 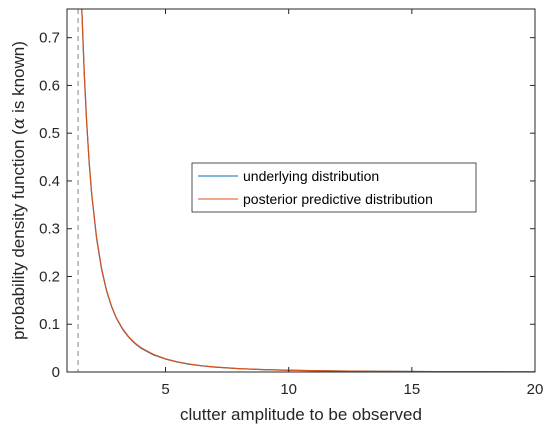 What do you see at coordinates (56, 372) in the screenshot?
I see `y-tick-label: 0` at bounding box center [56, 372].